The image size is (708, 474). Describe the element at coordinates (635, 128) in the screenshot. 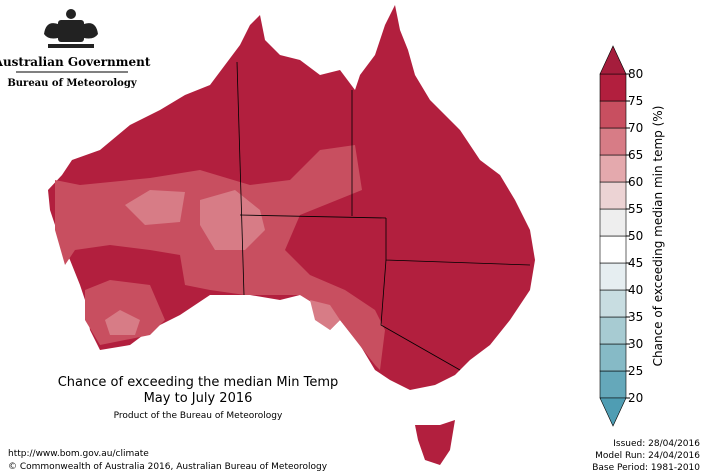

I see `tick-label: 70` at that location.